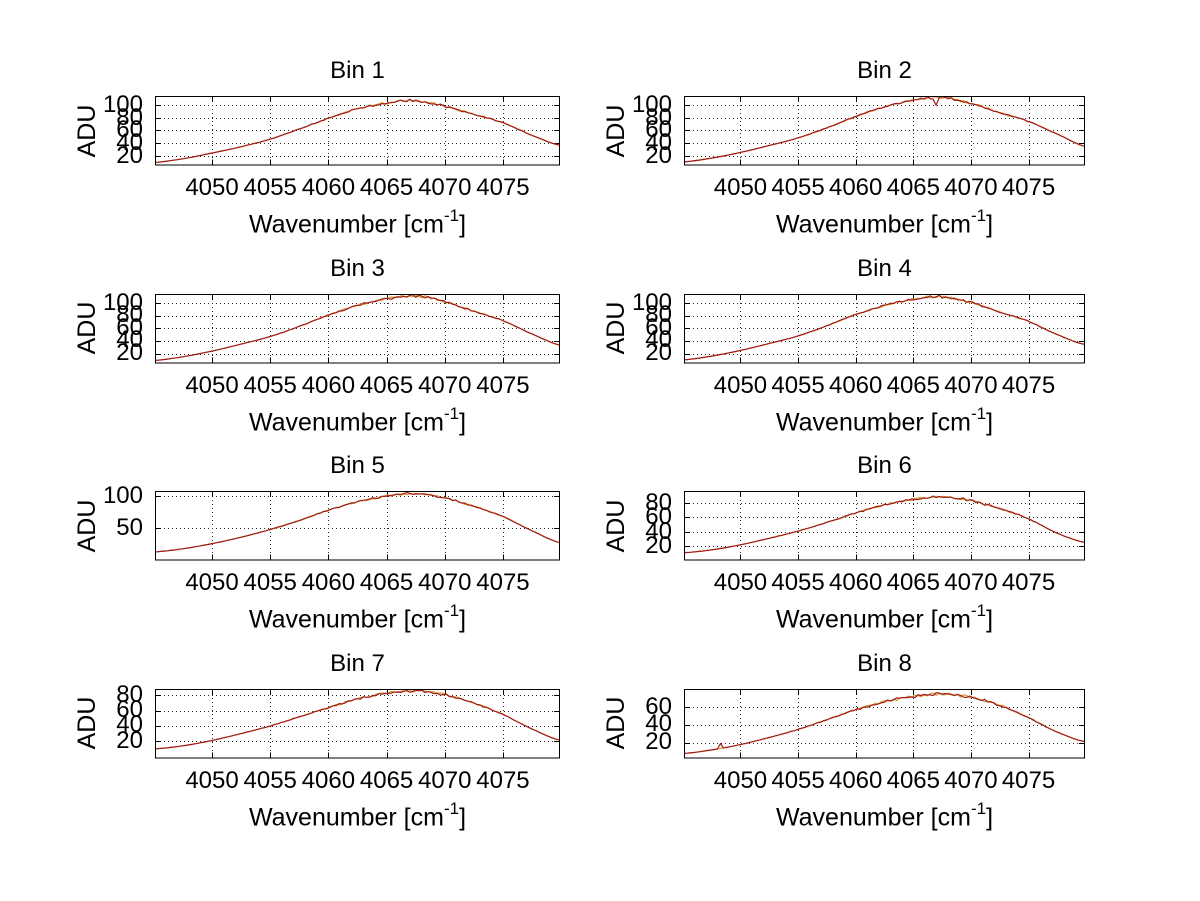 This screenshot has height=901, width=1200. I want to click on subplot-title: Bin 6, so click(884, 465).